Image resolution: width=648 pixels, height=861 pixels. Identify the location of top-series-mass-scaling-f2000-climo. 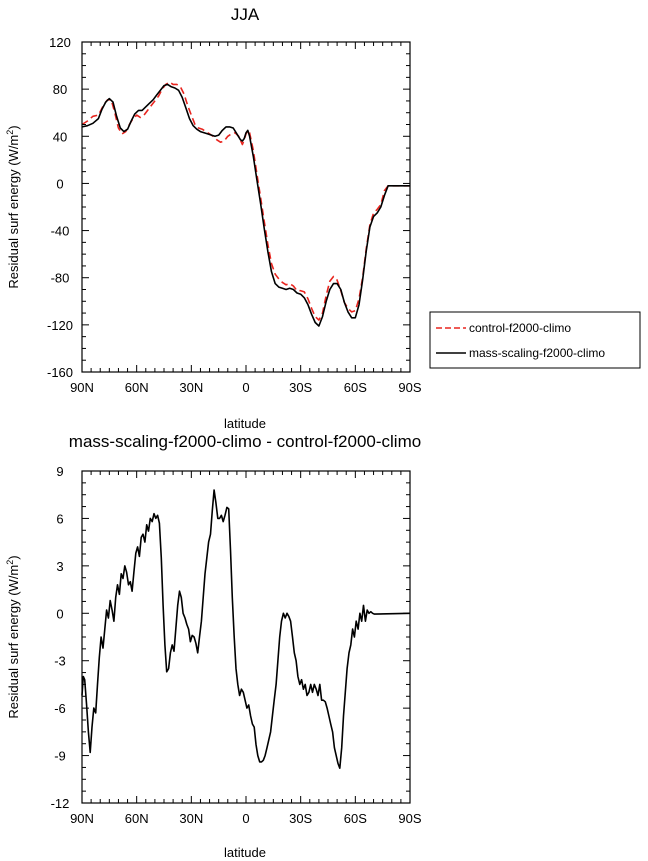
(245, 205).